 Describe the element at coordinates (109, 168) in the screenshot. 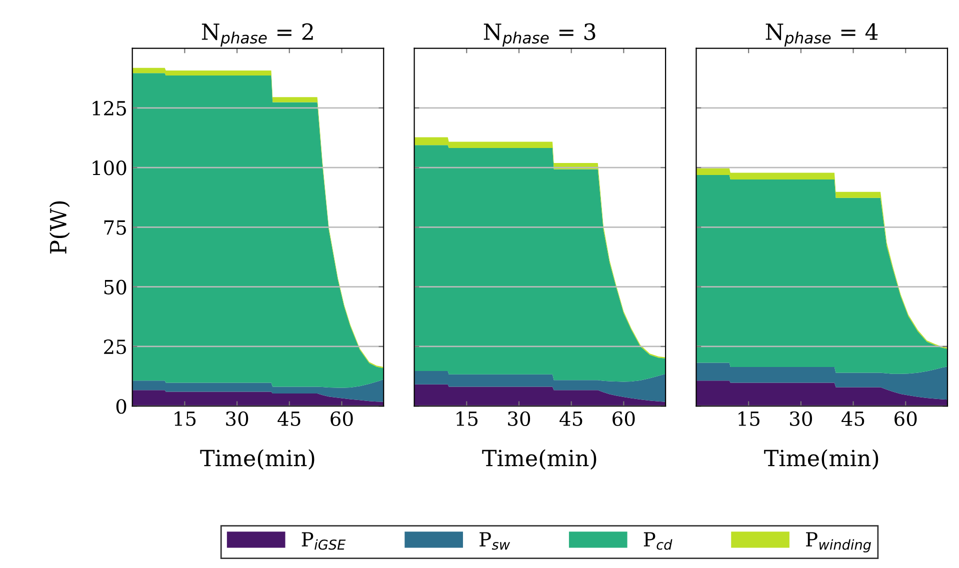

I see `y-tick-label: 100` at that location.